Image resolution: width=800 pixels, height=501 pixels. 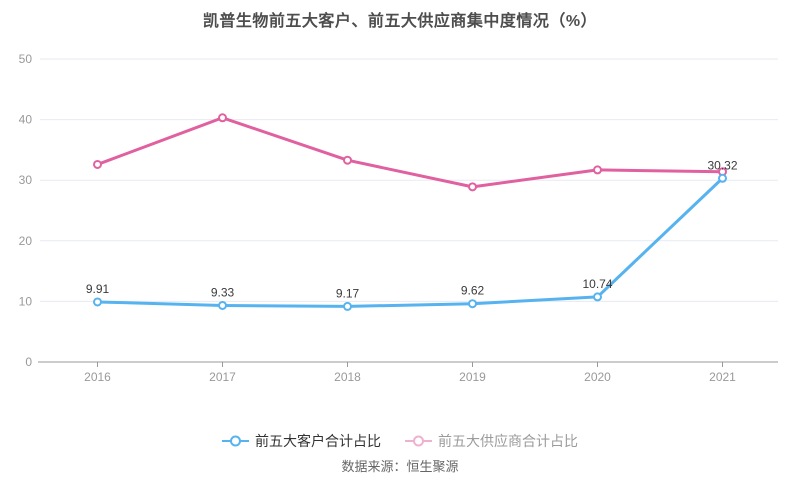 What do you see at coordinates (26, 120) in the screenshot?
I see `y-axis-label: 40` at bounding box center [26, 120].